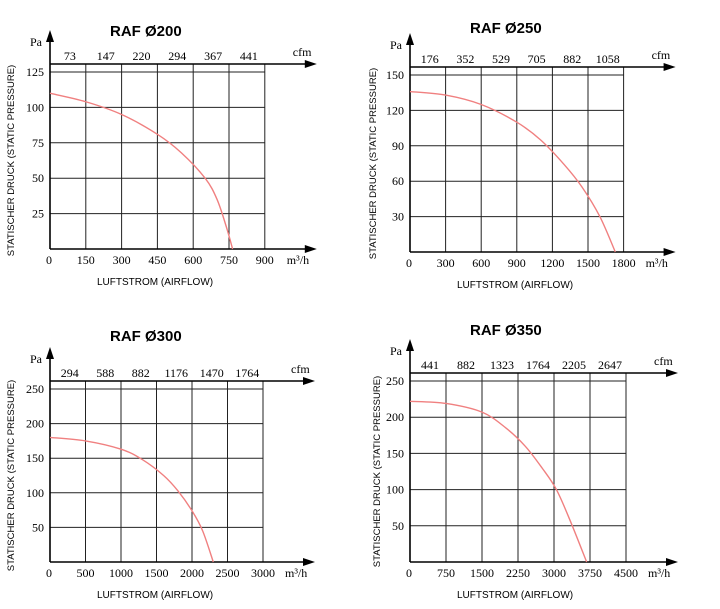  I want to click on x-tick-label: 450, so click(157, 260).